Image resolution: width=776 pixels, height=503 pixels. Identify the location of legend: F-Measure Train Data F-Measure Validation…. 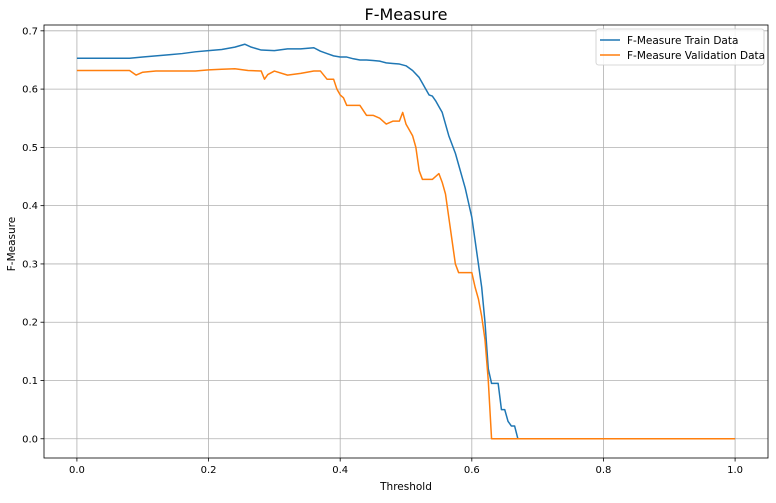
(680, 47).